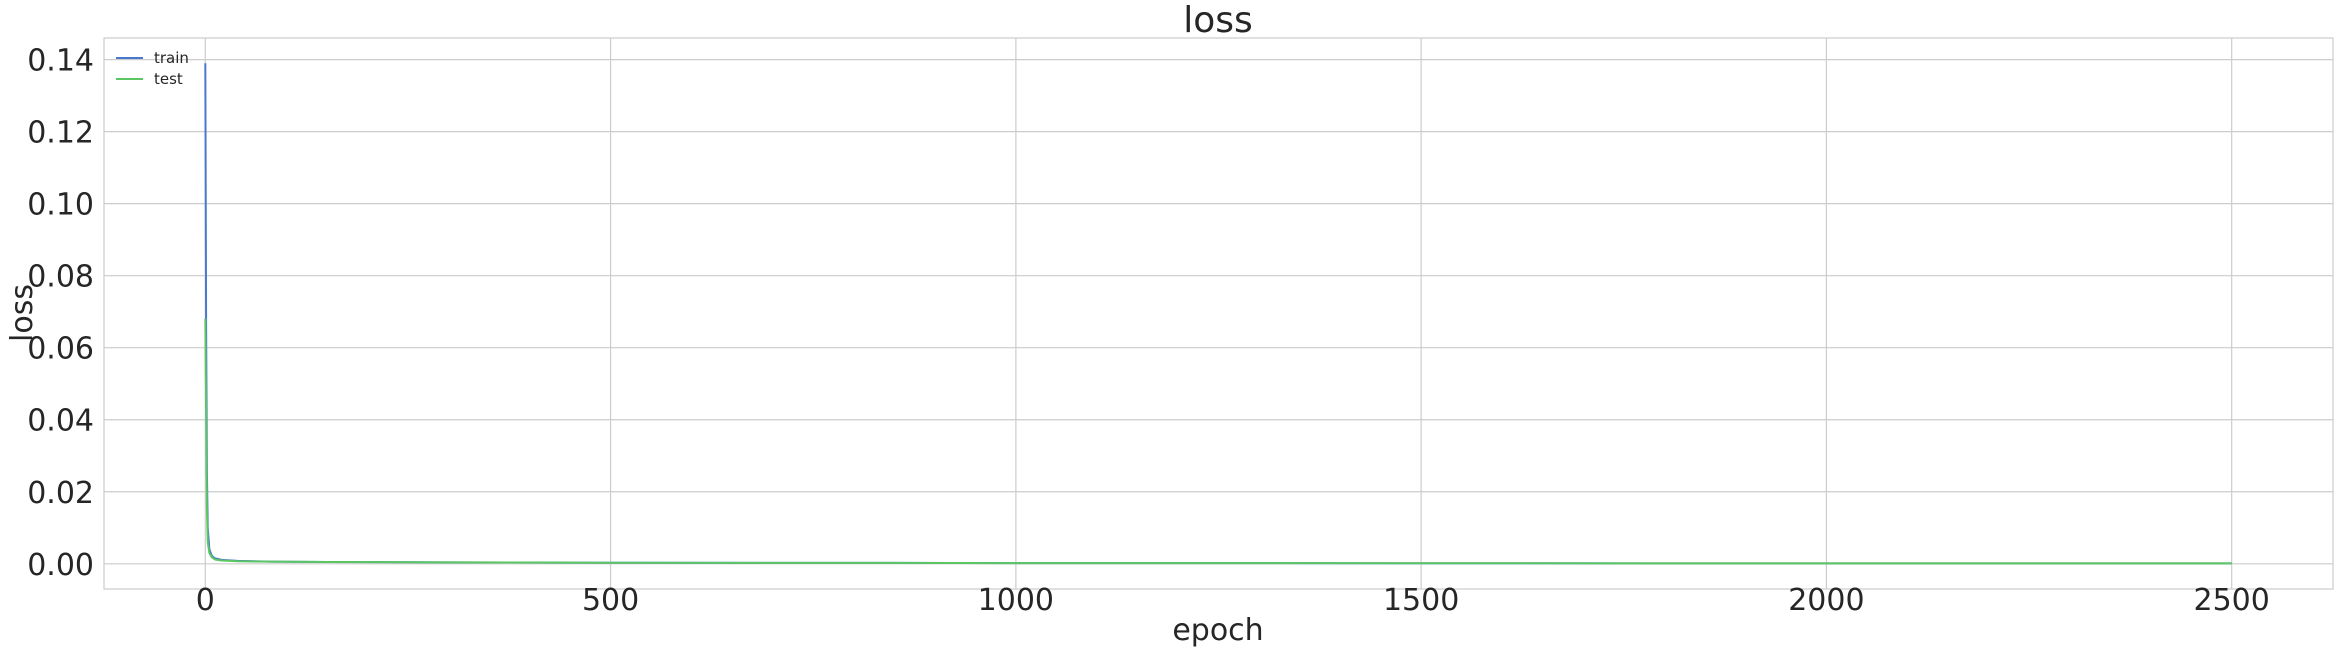 The image size is (2341, 652). I want to click on x-tick-label: 1500, so click(1421, 600).